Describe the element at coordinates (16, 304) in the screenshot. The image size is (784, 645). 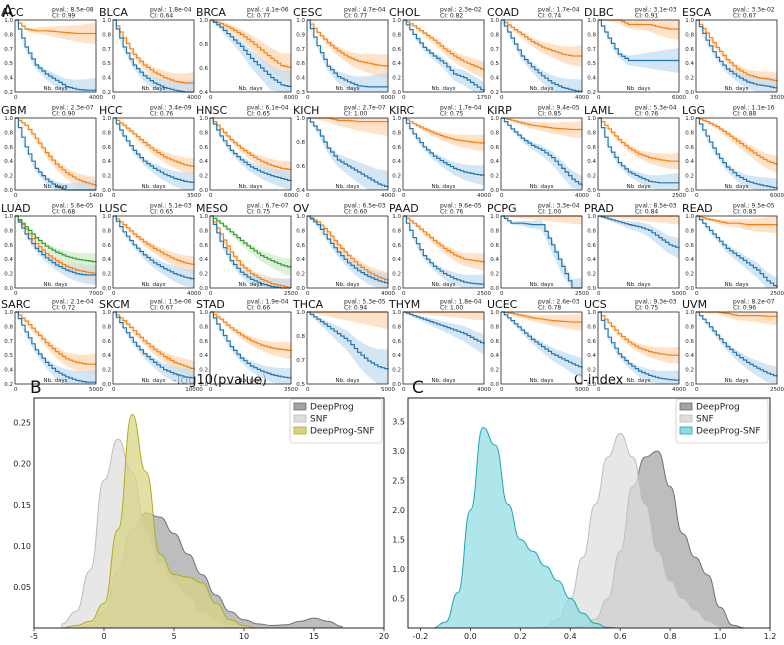
I see `cell-title: SARC` at that location.